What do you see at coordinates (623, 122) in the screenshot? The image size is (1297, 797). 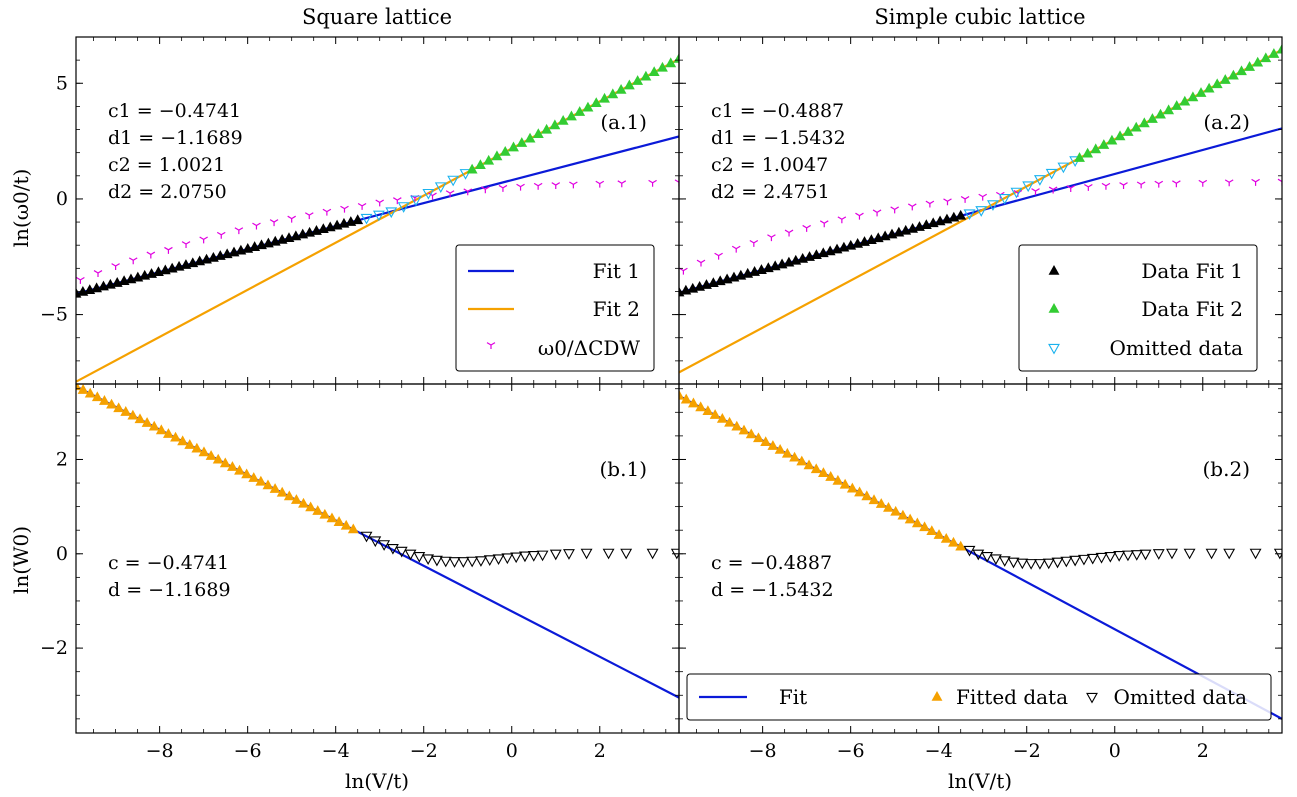 I see `panel-label: (a.1)` at bounding box center [623, 122].